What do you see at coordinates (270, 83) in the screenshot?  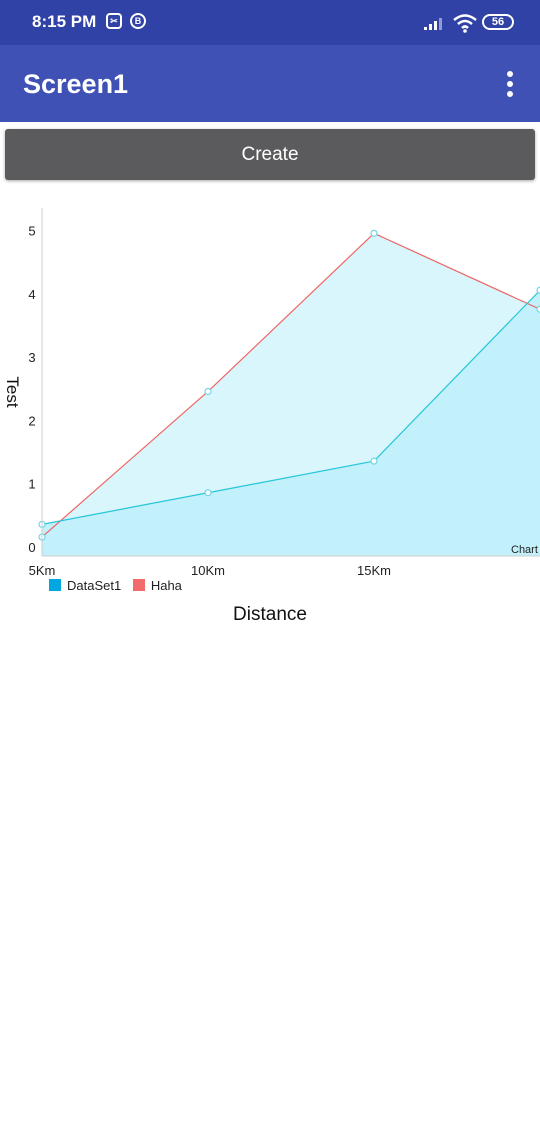 I see `app-bar: Screen1` at bounding box center [270, 83].